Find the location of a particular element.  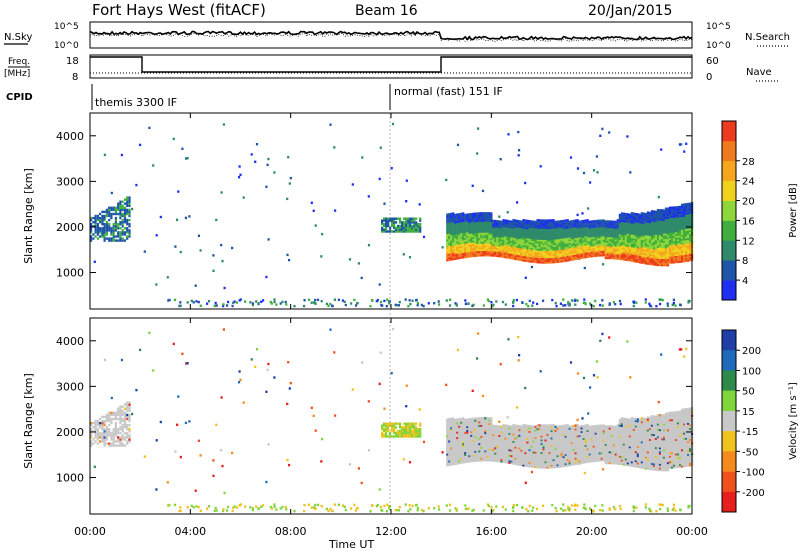

freq-tick-high: 18 is located at coordinates (72, 61).